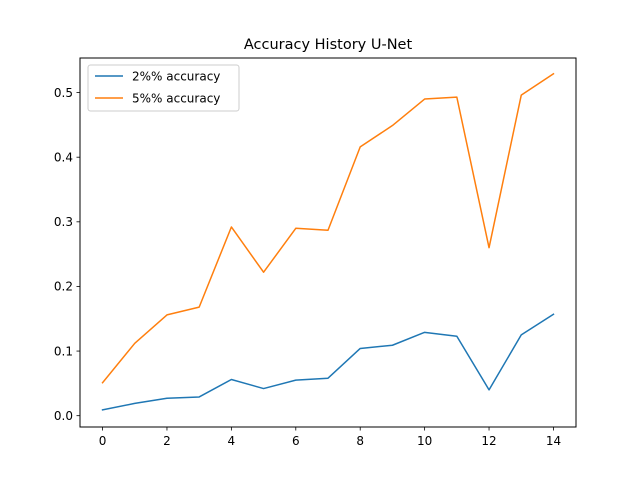 The image size is (640, 480). I want to click on x-tick-label: 10, so click(424, 441).